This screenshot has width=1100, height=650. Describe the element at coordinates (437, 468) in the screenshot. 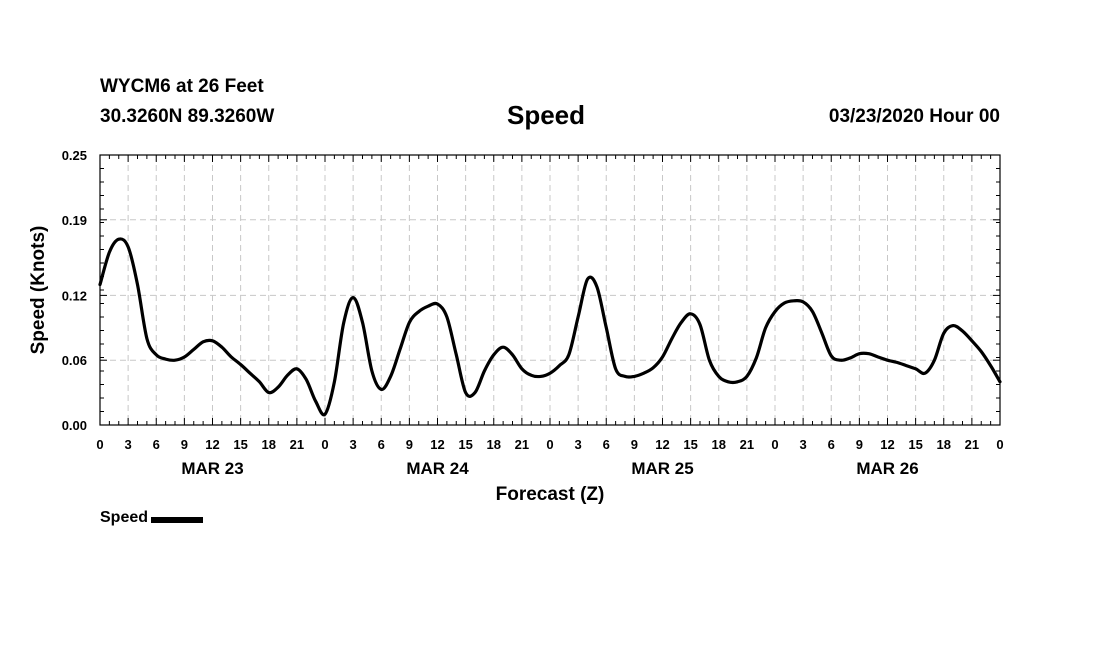

I see `day-label: MAR 24` at that location.